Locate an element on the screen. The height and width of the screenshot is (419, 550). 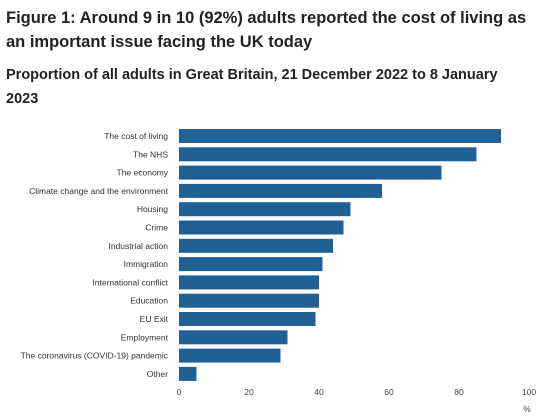
category-label: Industrial action is located at coordinates (138, 246).